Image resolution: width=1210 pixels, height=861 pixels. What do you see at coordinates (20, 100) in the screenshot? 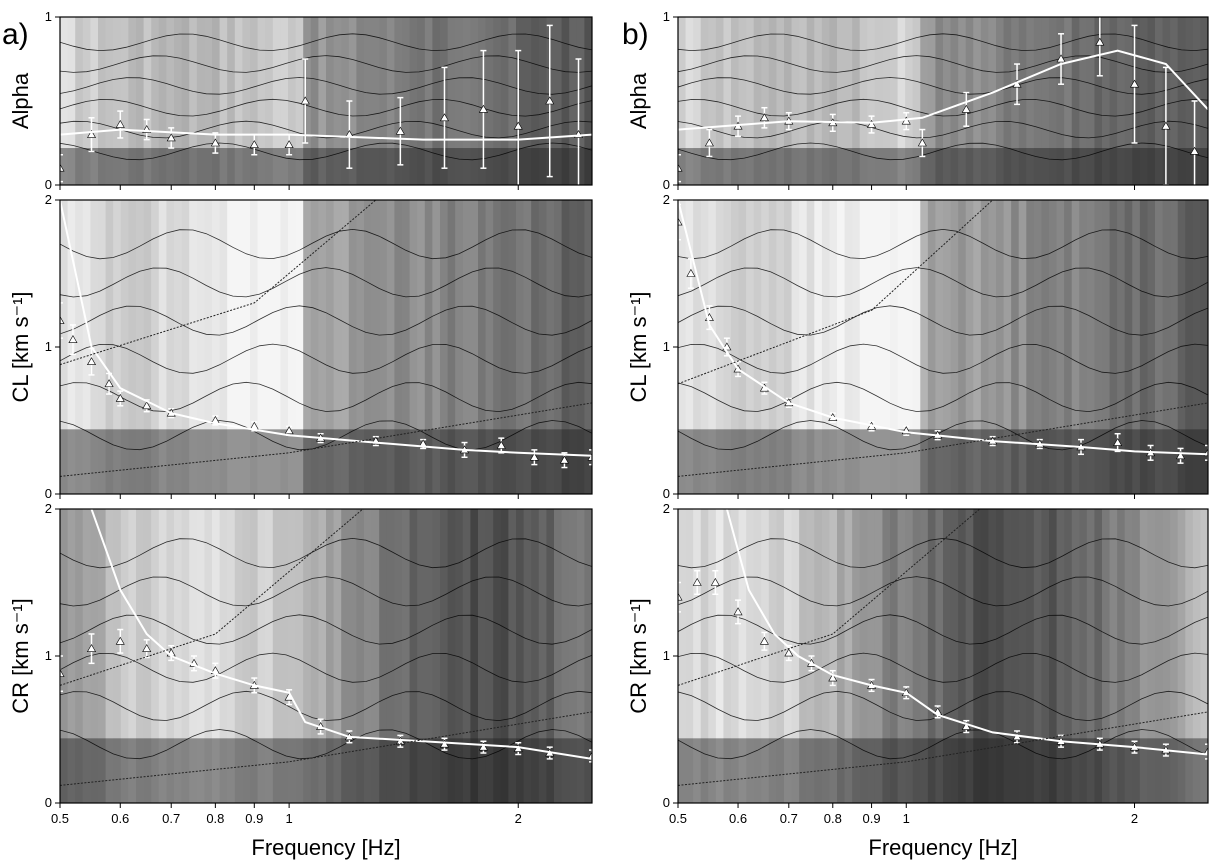
I see `y-axis-label: Alpha` at bounding box center [20, 100].